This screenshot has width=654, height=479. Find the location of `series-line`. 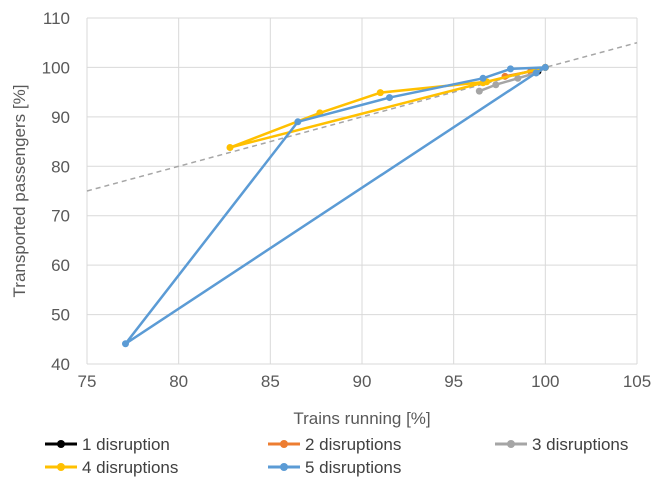

series-line is located at coordinates (388, 107).